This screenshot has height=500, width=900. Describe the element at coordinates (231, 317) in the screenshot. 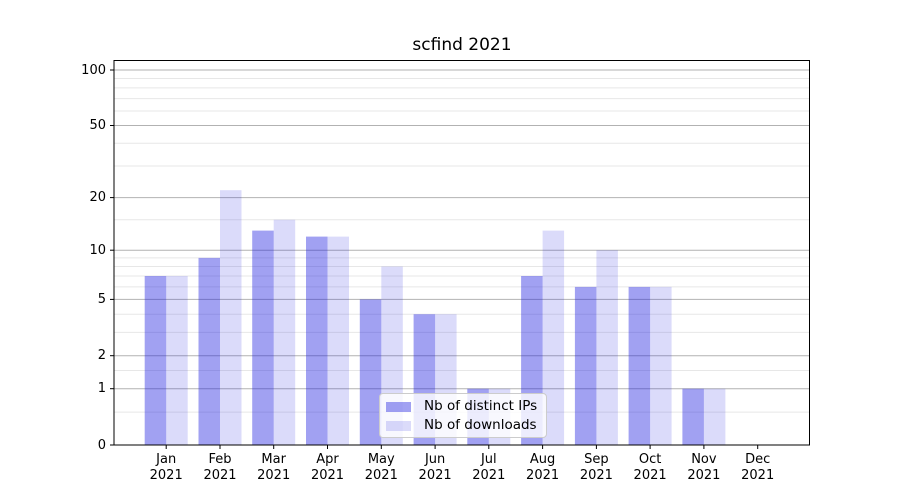

I see `bar-downloads-feb` at that location.